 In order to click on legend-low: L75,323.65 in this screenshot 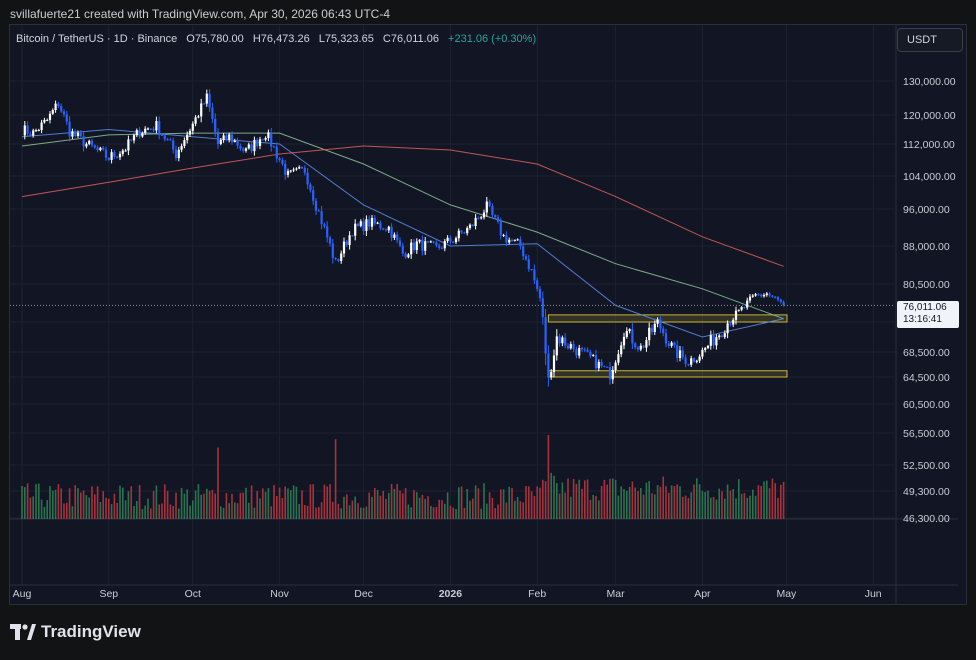, I will do `click(346, 39)`.